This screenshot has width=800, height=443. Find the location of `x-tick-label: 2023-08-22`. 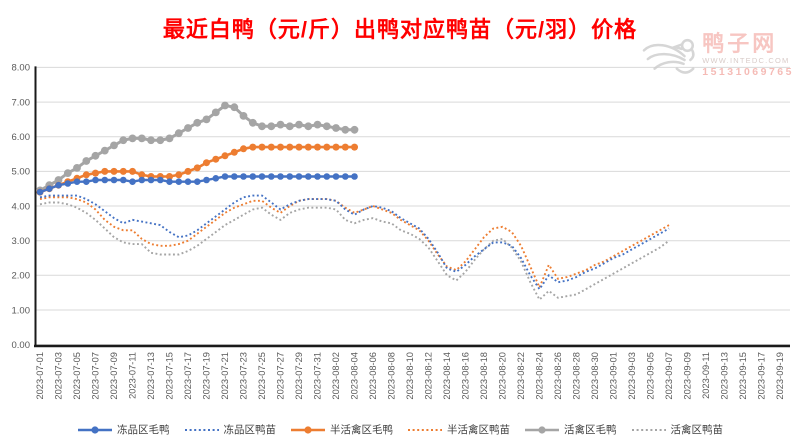

x-tick-label: 2023-08-22 is located at coordinates (521, 376).